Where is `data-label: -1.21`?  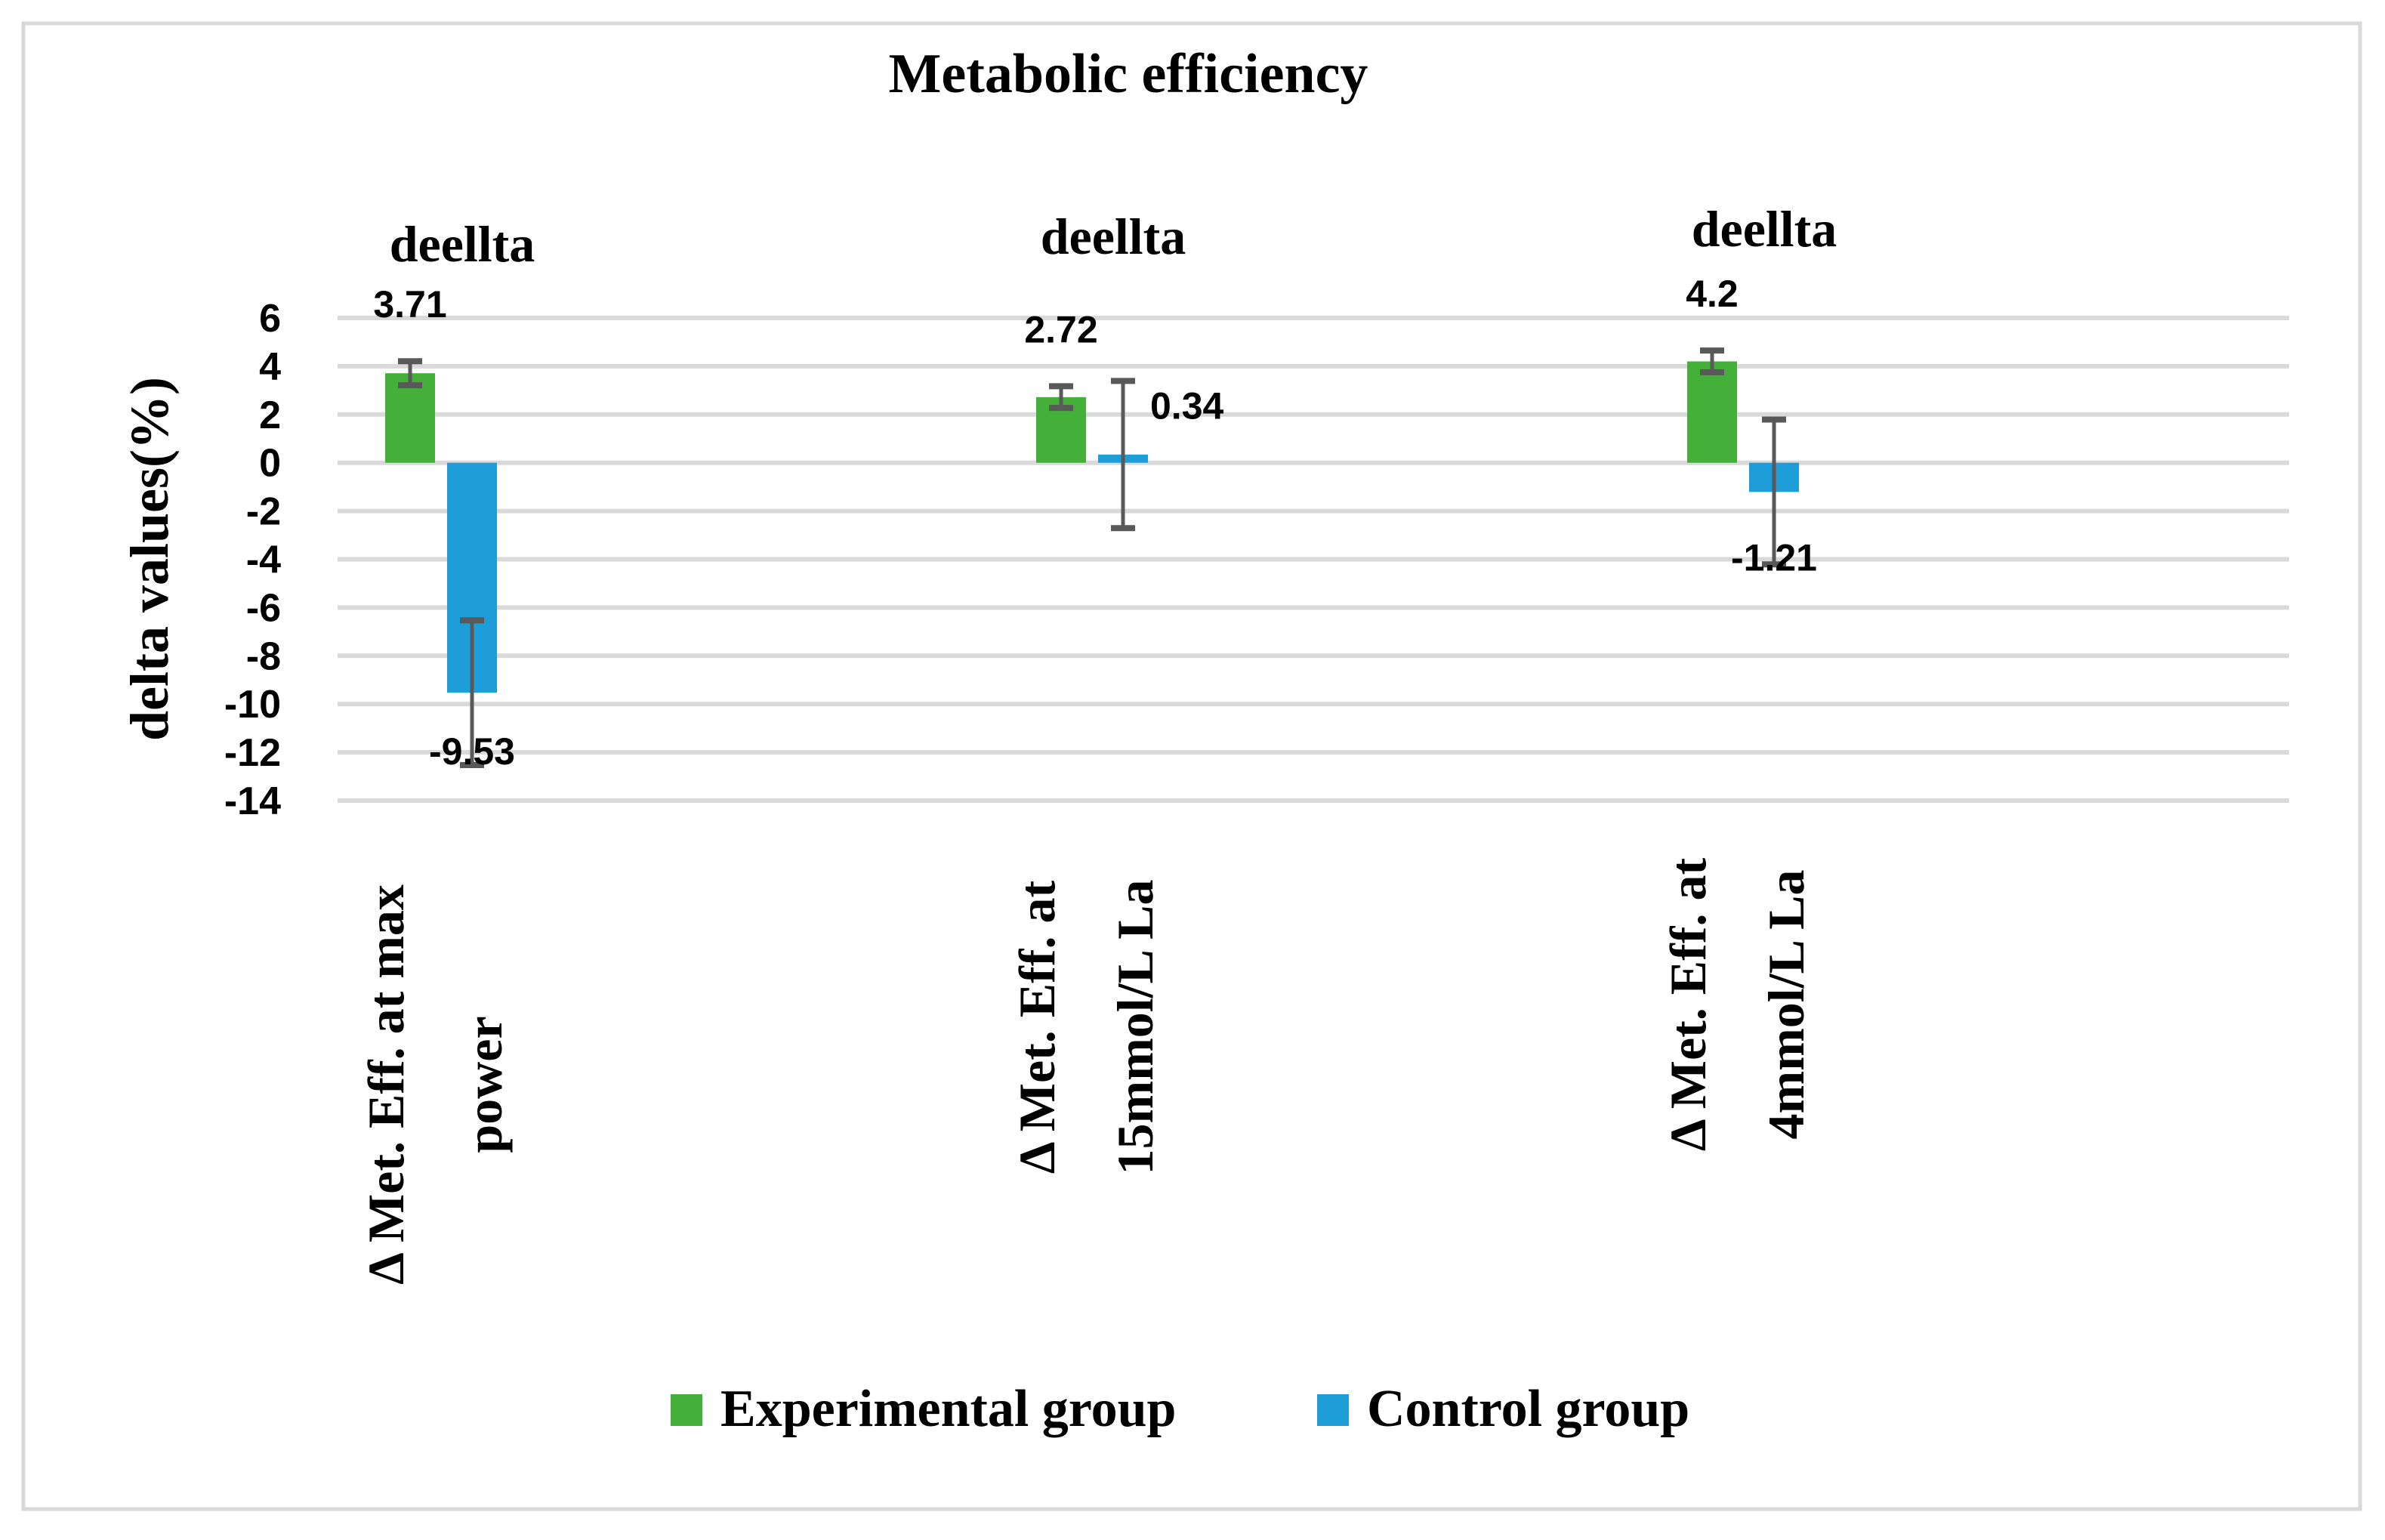
data-label: -1.21 is located at coordinates (1774, 558).